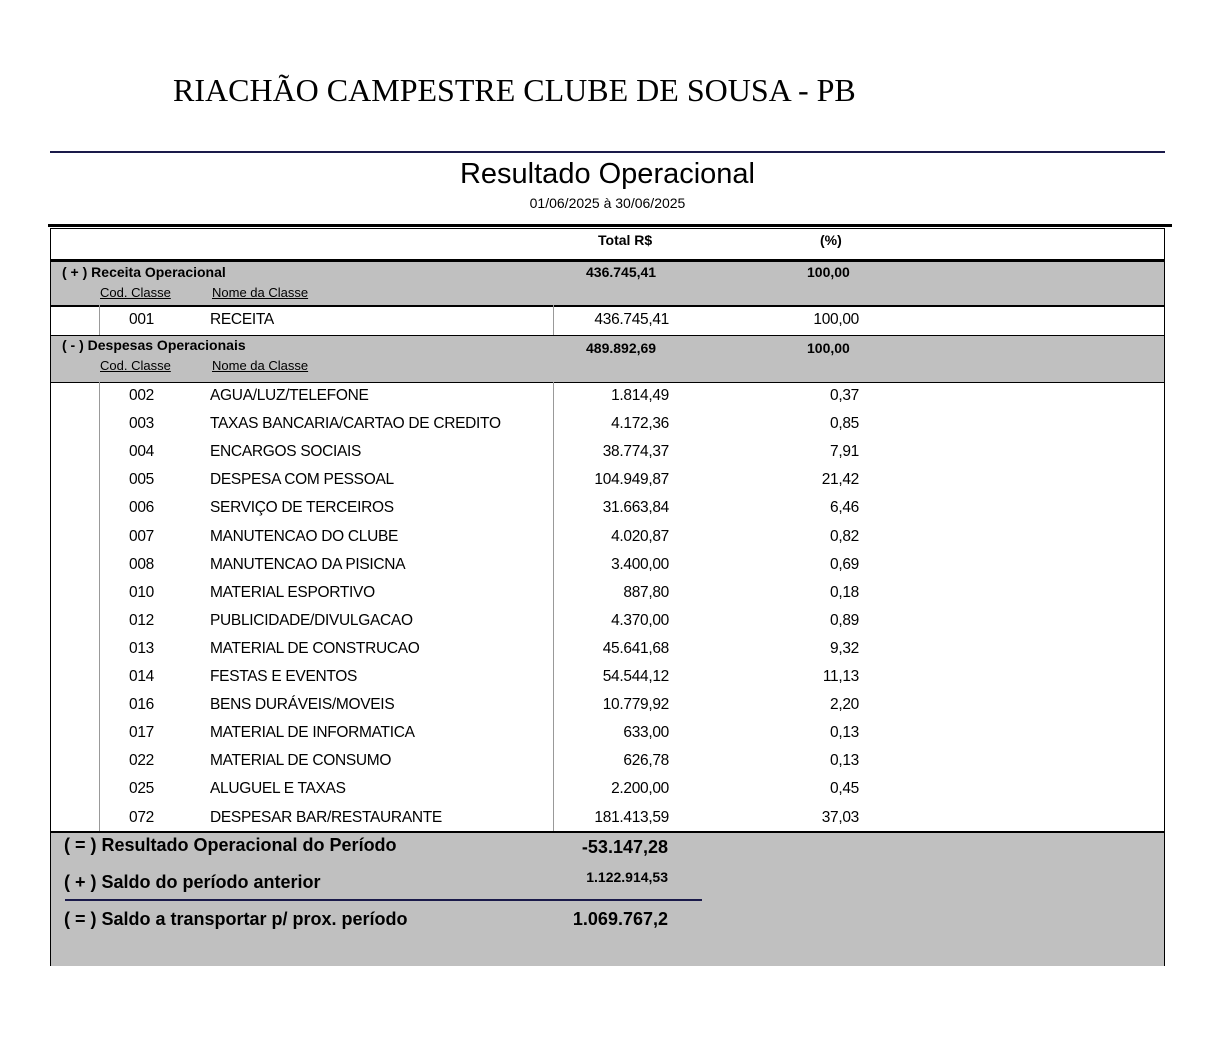 Image resolution: width=1215 pixels, height=1047 pixels. Describe the element at coordinates (607, 537) in the screenshot. I see `despesas-row: 007 MANUTENCAO DO CLUBE 4.020,87 0,82` at that location.